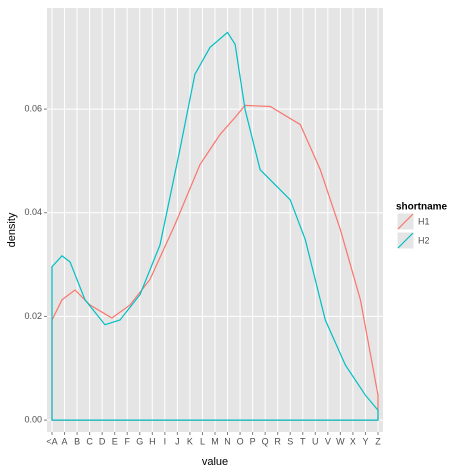  What do you see at coordinates (290, 441) in the screenshot?
I see `x-tick-label: S` at bounding box center [290, 441].